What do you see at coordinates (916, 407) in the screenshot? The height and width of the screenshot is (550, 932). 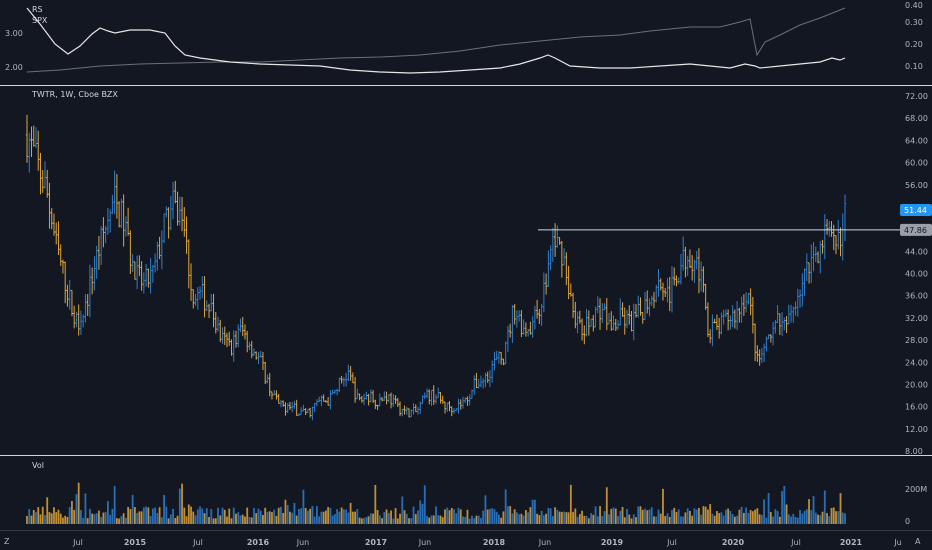 I see `price-y-tick: 16.00` at bounding box center [916, 407].